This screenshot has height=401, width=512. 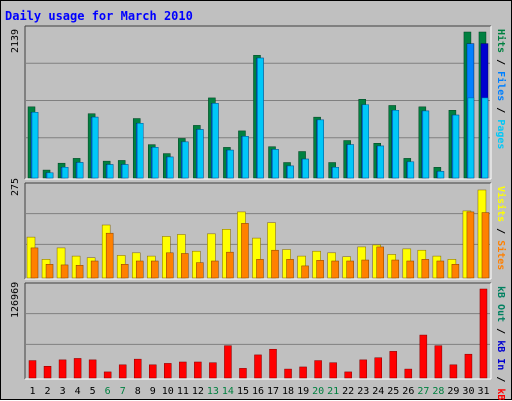 What do you see at coordinates (228, 391) in the screenshot?
I see `day-label: 14` at bounding box center [228, 391].